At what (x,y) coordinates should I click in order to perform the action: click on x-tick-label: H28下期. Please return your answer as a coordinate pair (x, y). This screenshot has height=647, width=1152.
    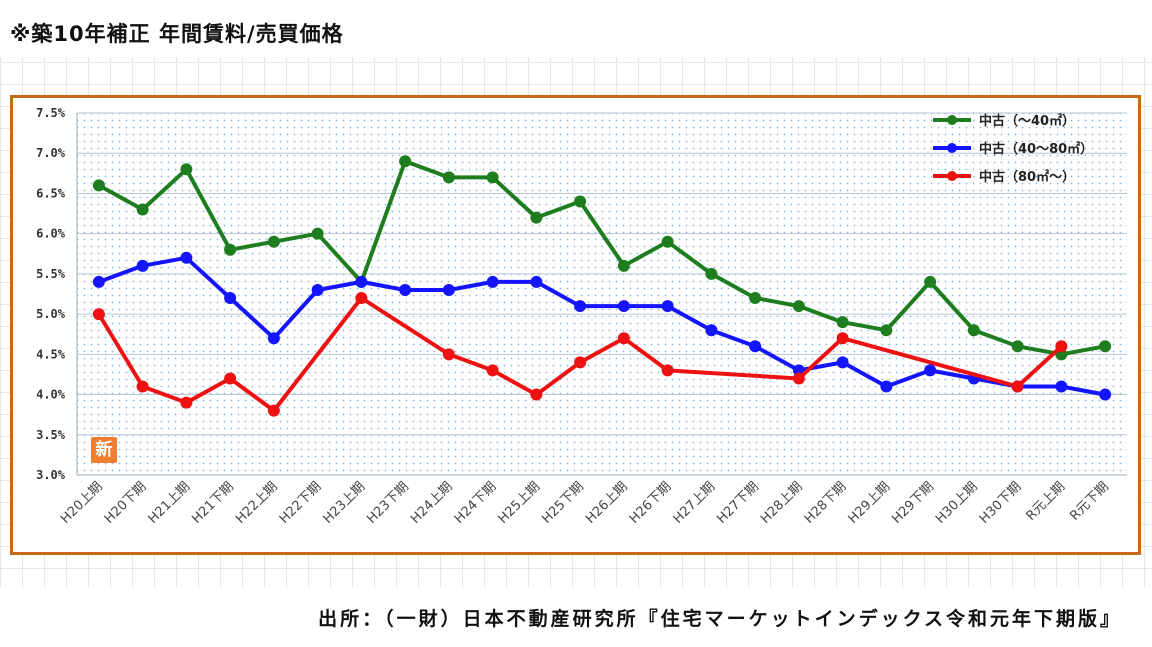
    Looking at the image, I should click on (826, 503).